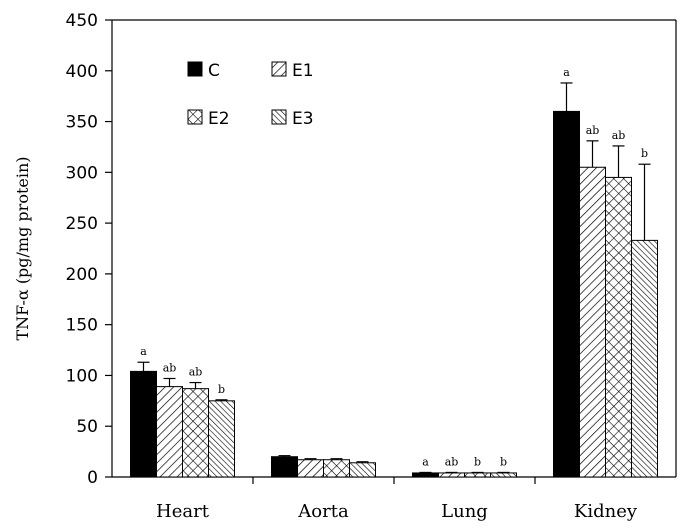  I want to click on y-tick-label: 300, so click(82, 173).